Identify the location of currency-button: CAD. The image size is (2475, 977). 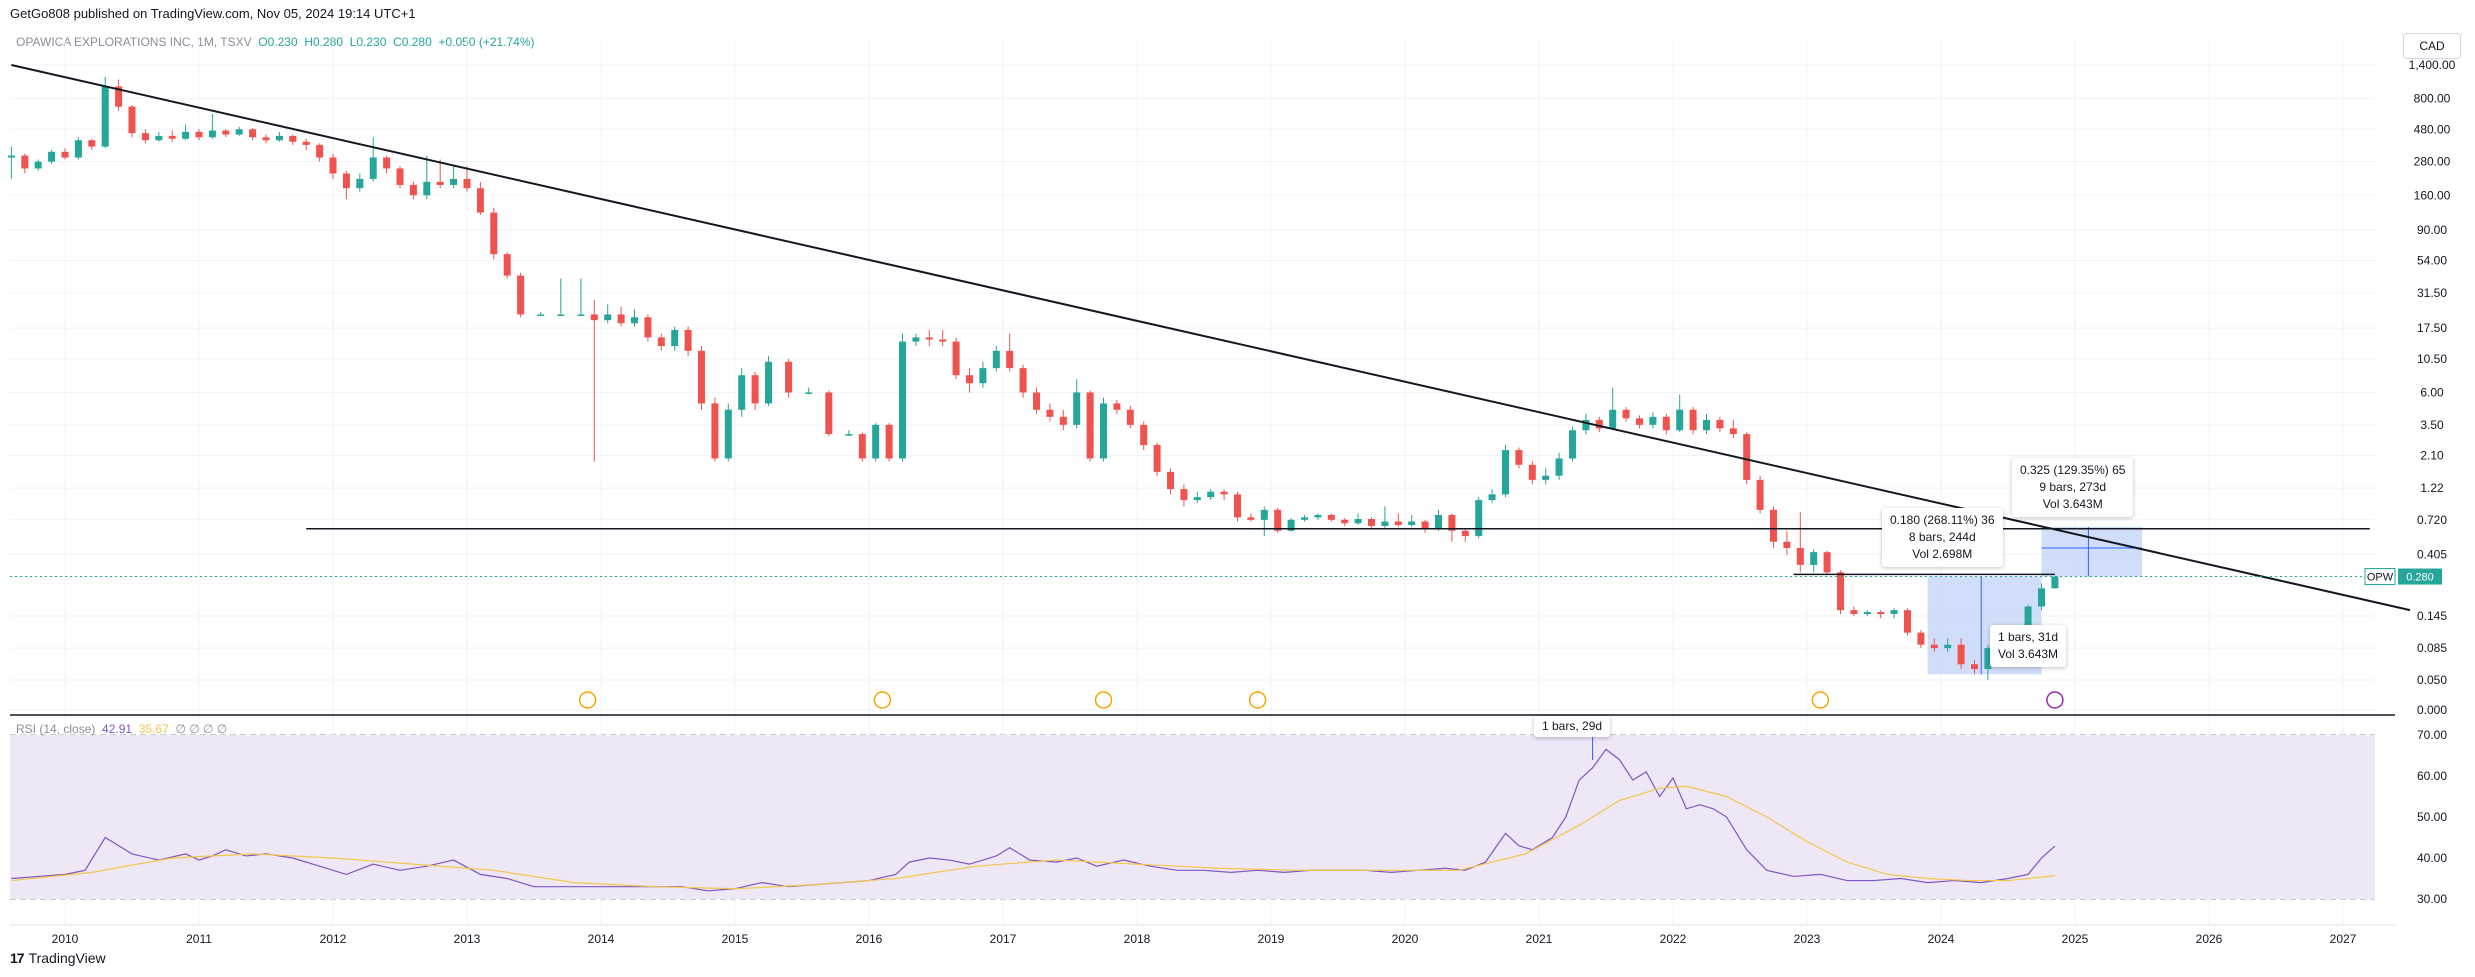
(2432, 46).